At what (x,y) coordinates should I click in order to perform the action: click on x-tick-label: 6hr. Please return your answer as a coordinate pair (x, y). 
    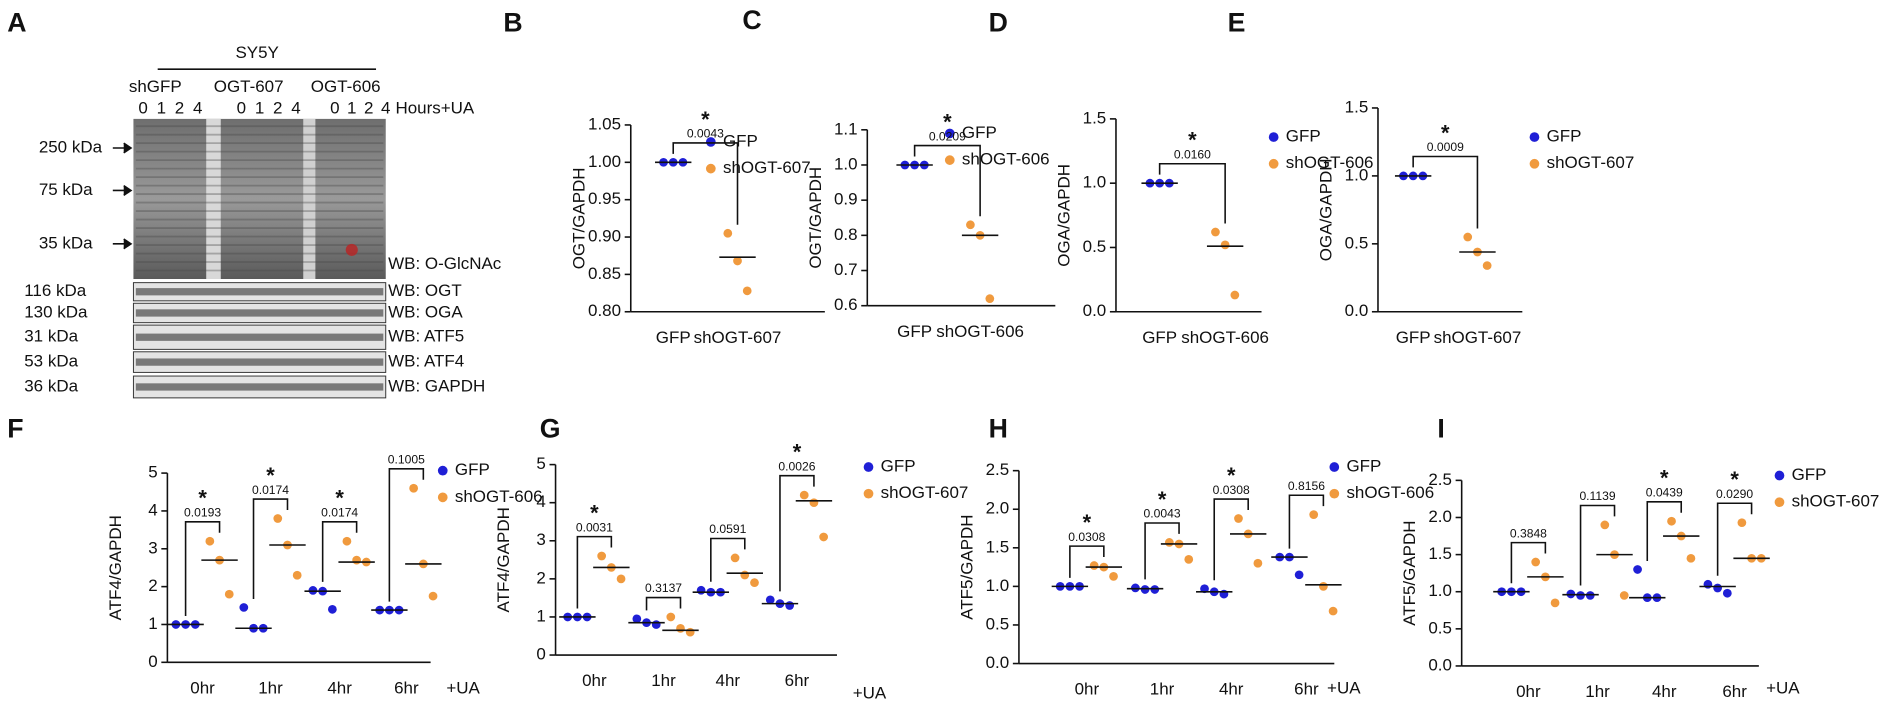
    Looking at the image, I should click on (406, 687).